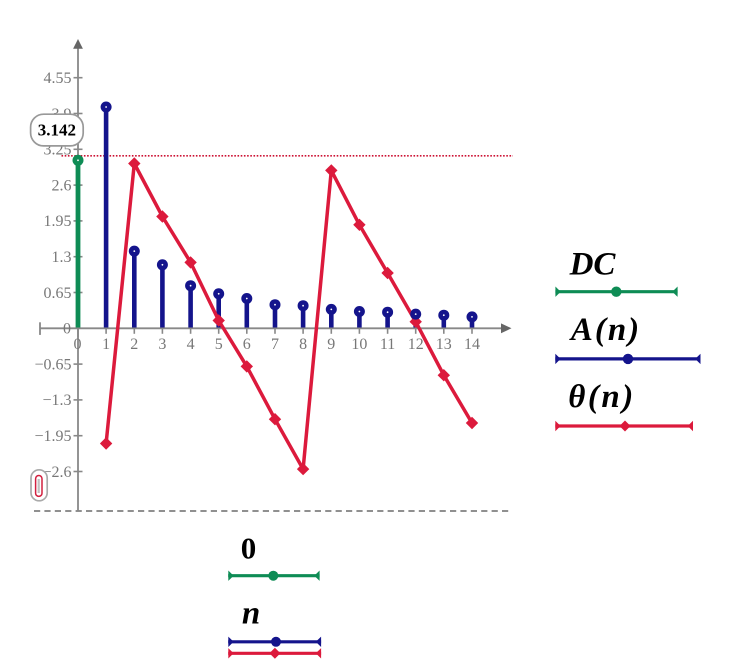  Describe the element at coordinates (52, 436) in the screenshot. I see `svg-text: −1.95` at that location.